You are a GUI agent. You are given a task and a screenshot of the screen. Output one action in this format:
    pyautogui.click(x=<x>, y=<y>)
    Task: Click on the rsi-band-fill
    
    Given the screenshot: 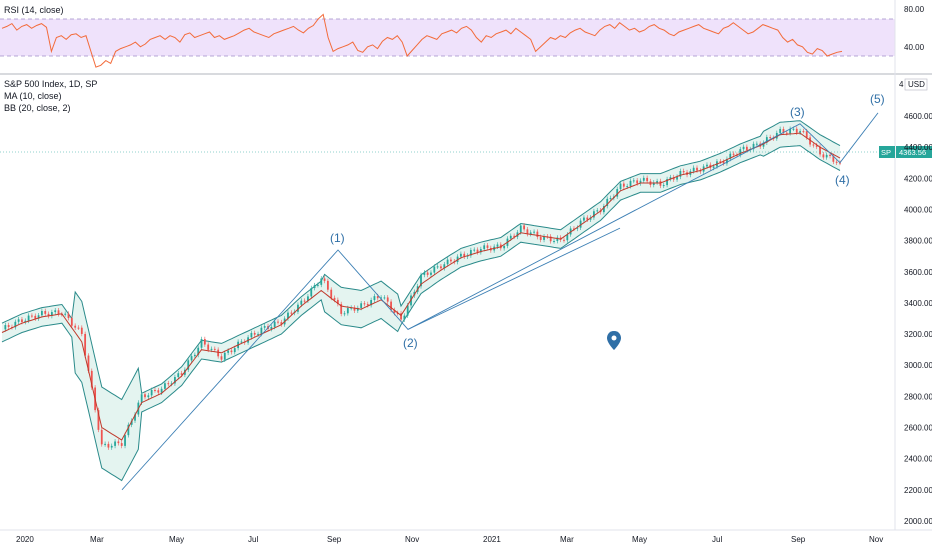 What is the action you would take?
    pyautogui.click(x=447, y=37)
    